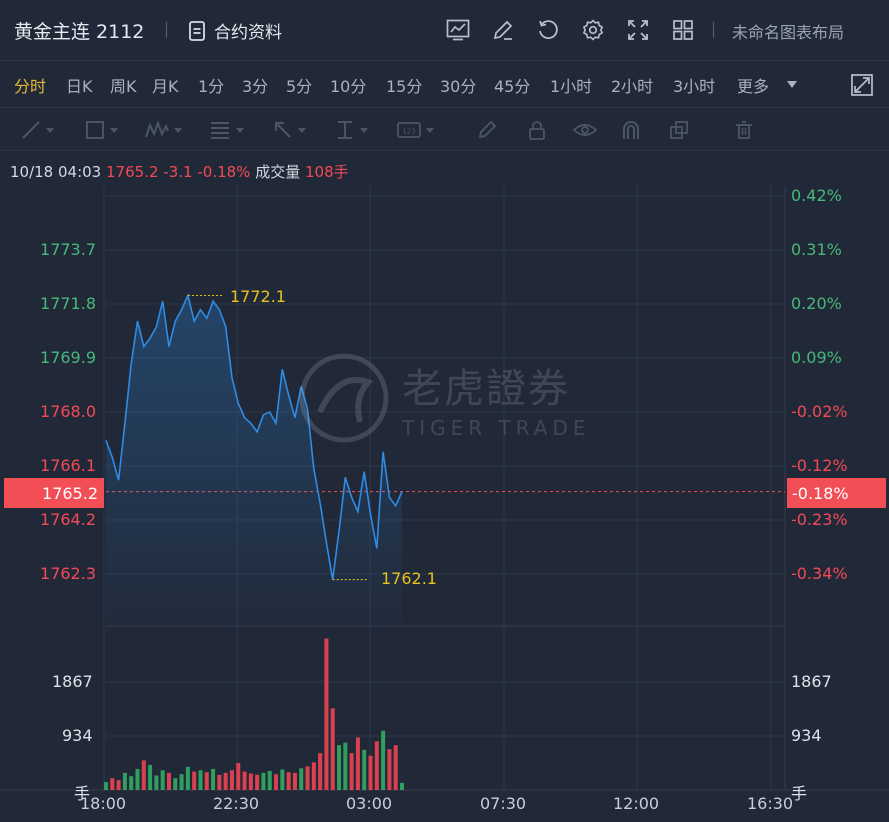  Describe the element at coordinates (348, 86) in the screenshot. I see `period-tab: 10分` at that location.